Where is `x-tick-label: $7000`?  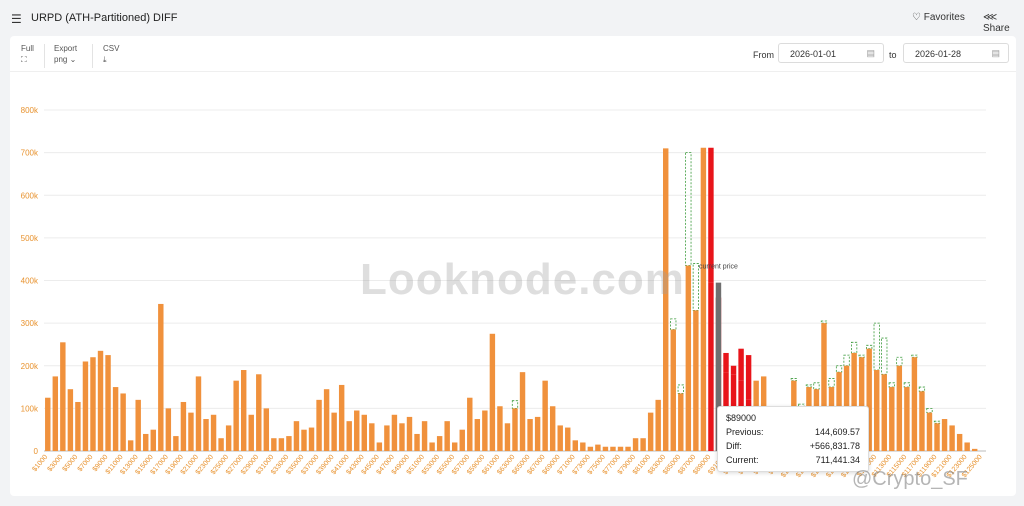 x-tick-label: $7000 is located at coordinates (86, 463).